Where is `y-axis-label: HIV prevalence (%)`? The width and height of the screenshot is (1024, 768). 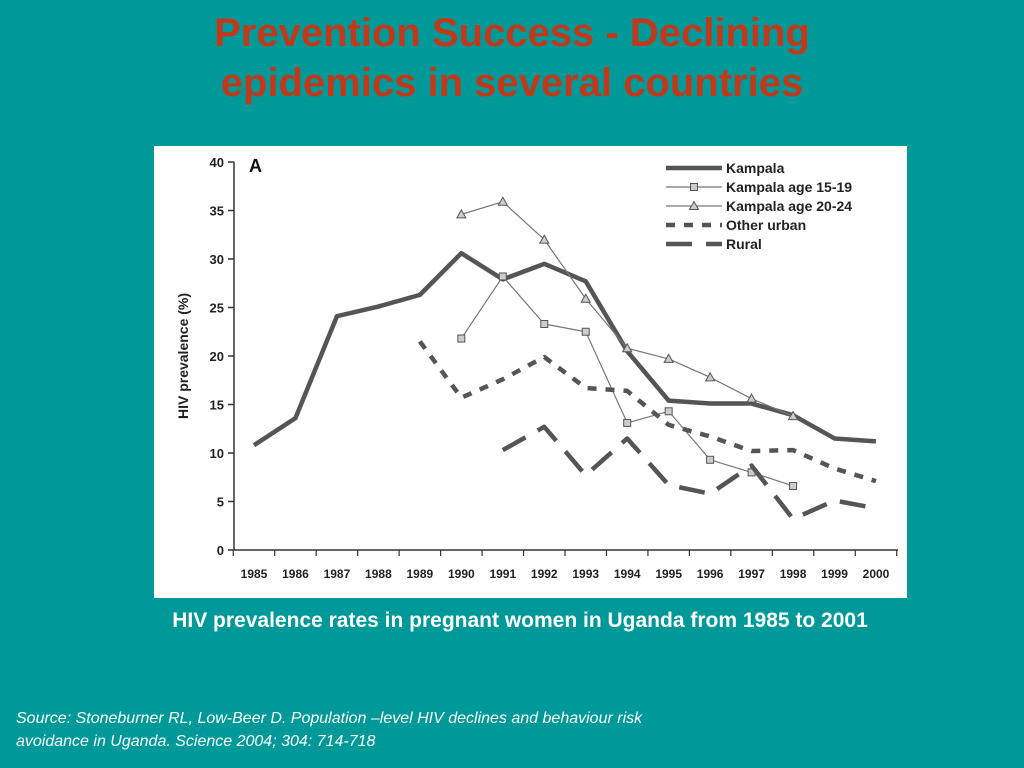
y-axis-label: HIV prevalence (%) is located at coordinates (183, 356).